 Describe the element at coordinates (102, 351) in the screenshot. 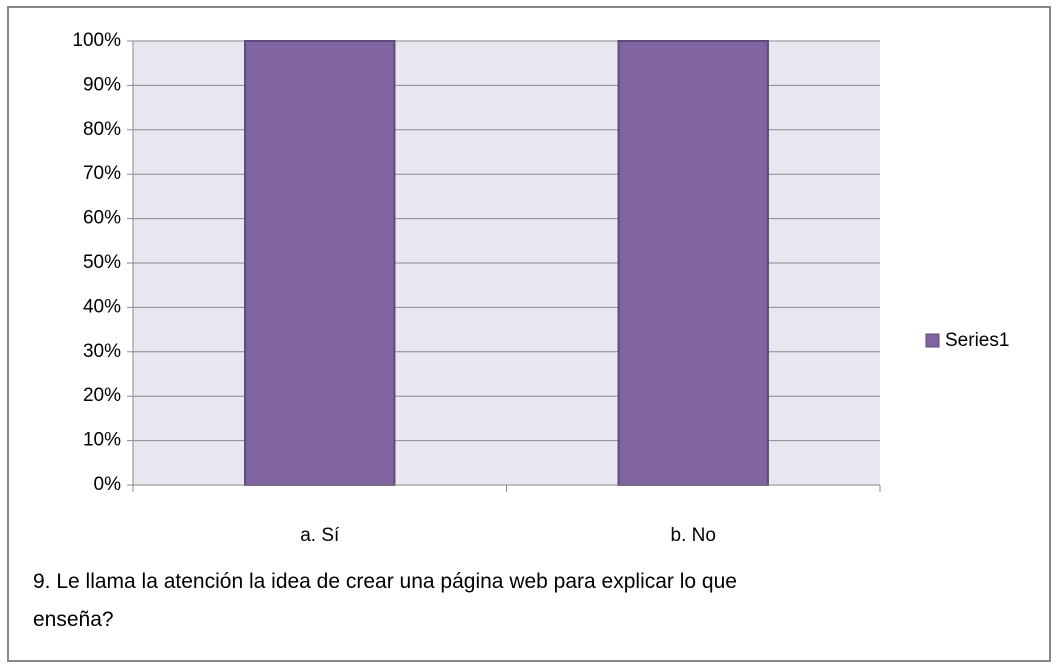

I see `y-tick-label: 30%` at that location.